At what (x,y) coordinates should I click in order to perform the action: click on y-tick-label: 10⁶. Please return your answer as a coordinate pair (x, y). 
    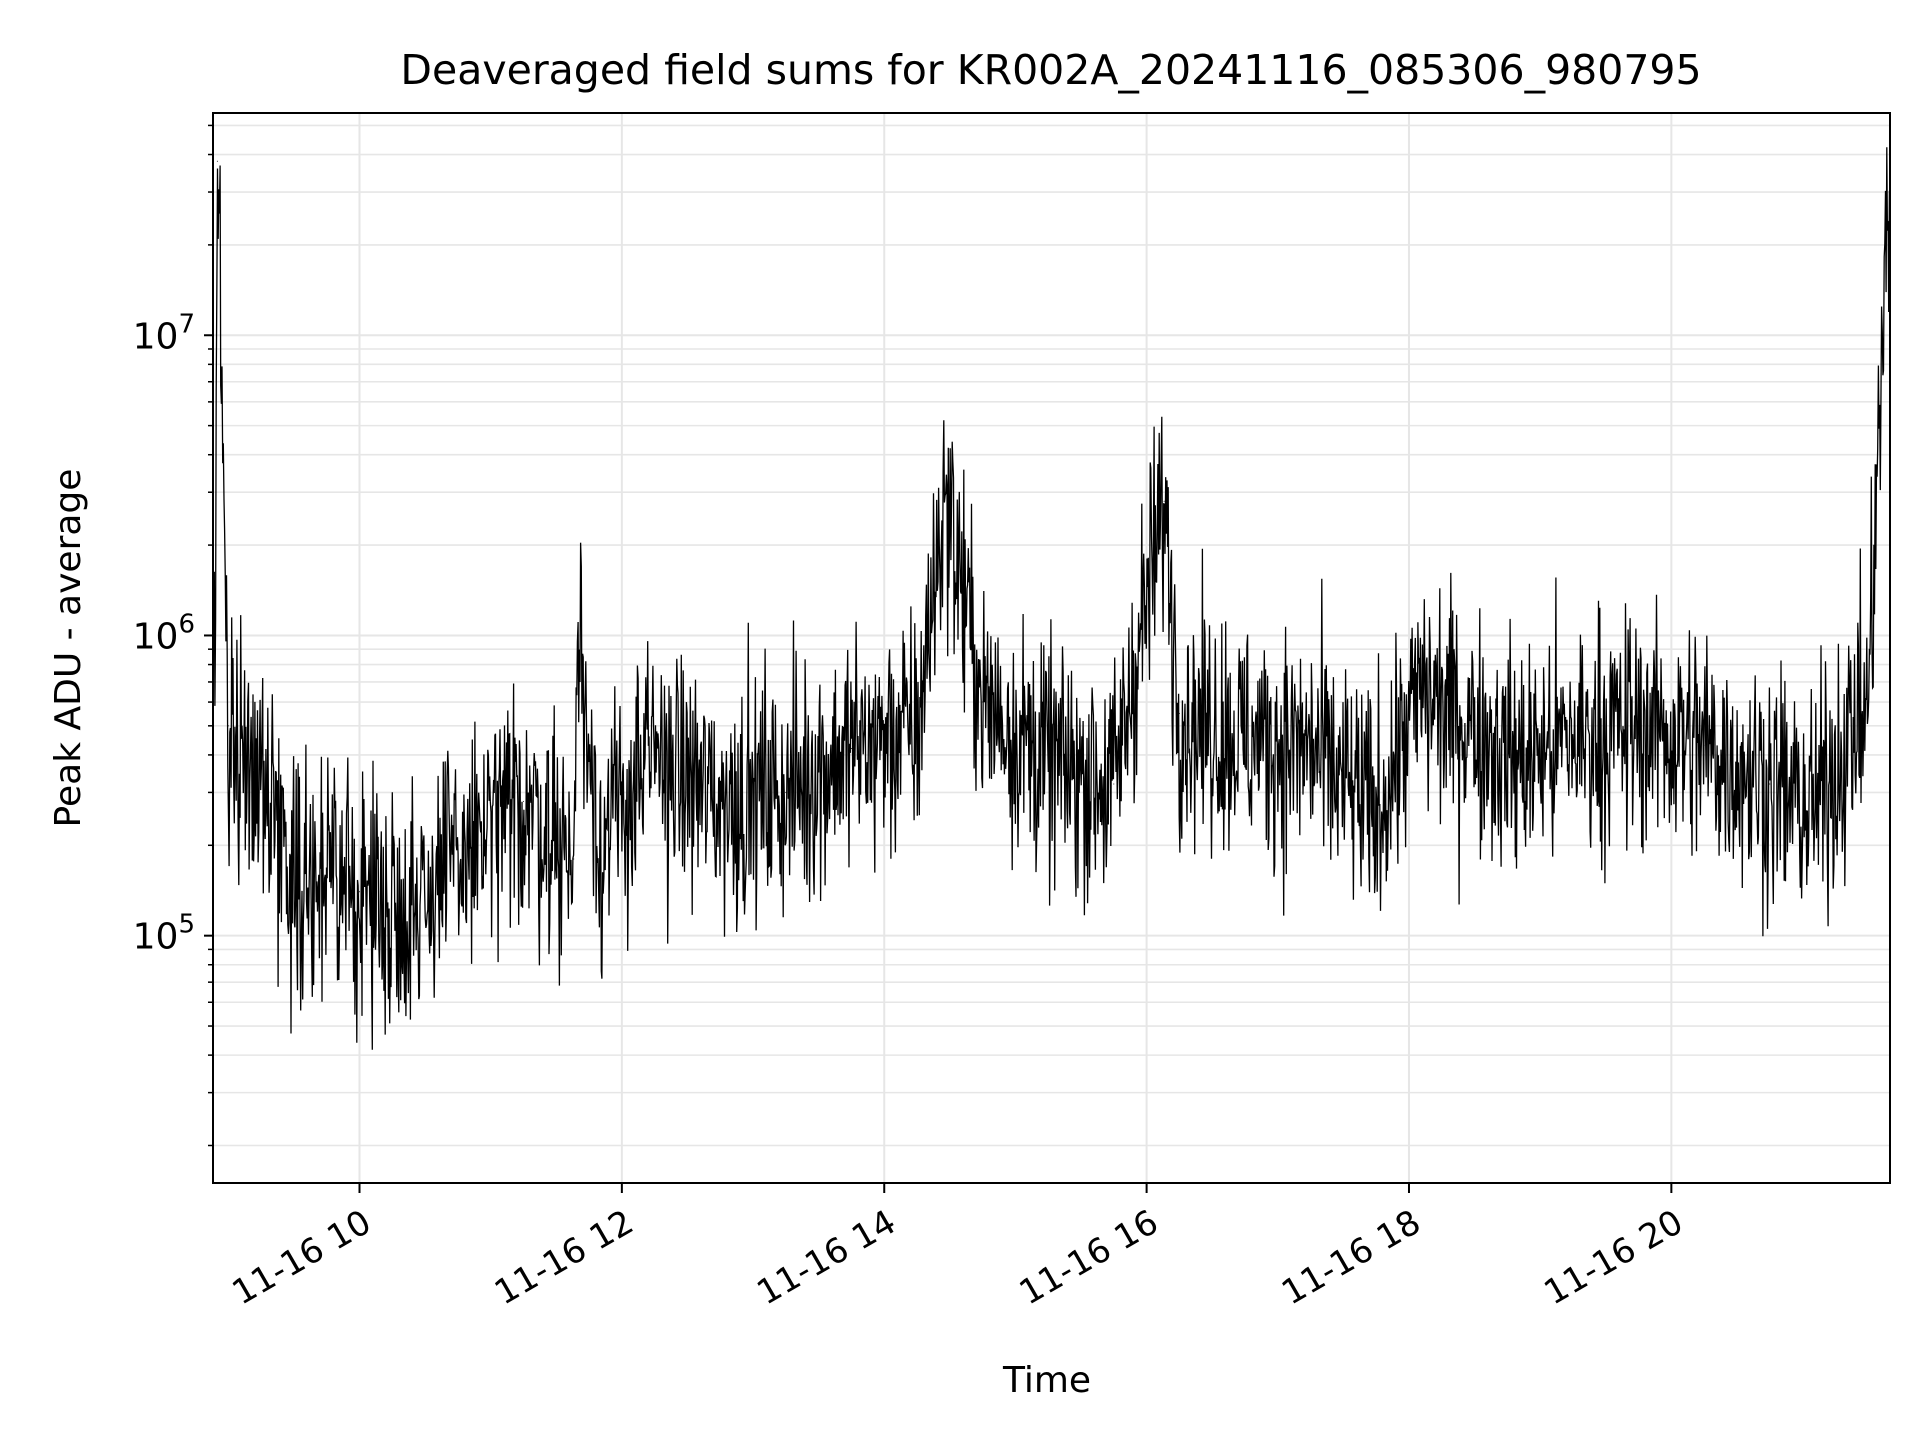
    Looking at the image, I should click on (164, 633).